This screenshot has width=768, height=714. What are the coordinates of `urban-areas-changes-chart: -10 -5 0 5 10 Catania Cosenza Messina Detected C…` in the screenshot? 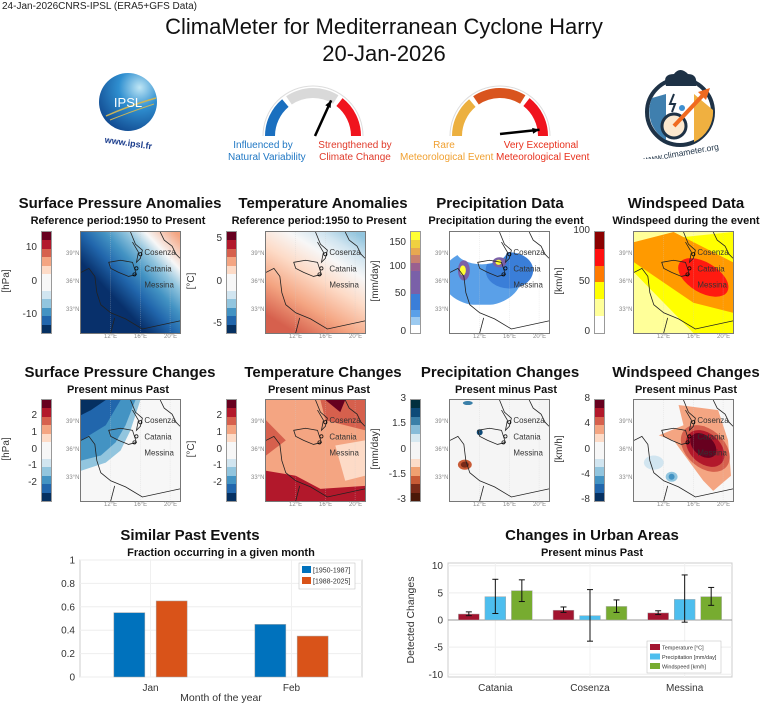 It's located at (569, 627).